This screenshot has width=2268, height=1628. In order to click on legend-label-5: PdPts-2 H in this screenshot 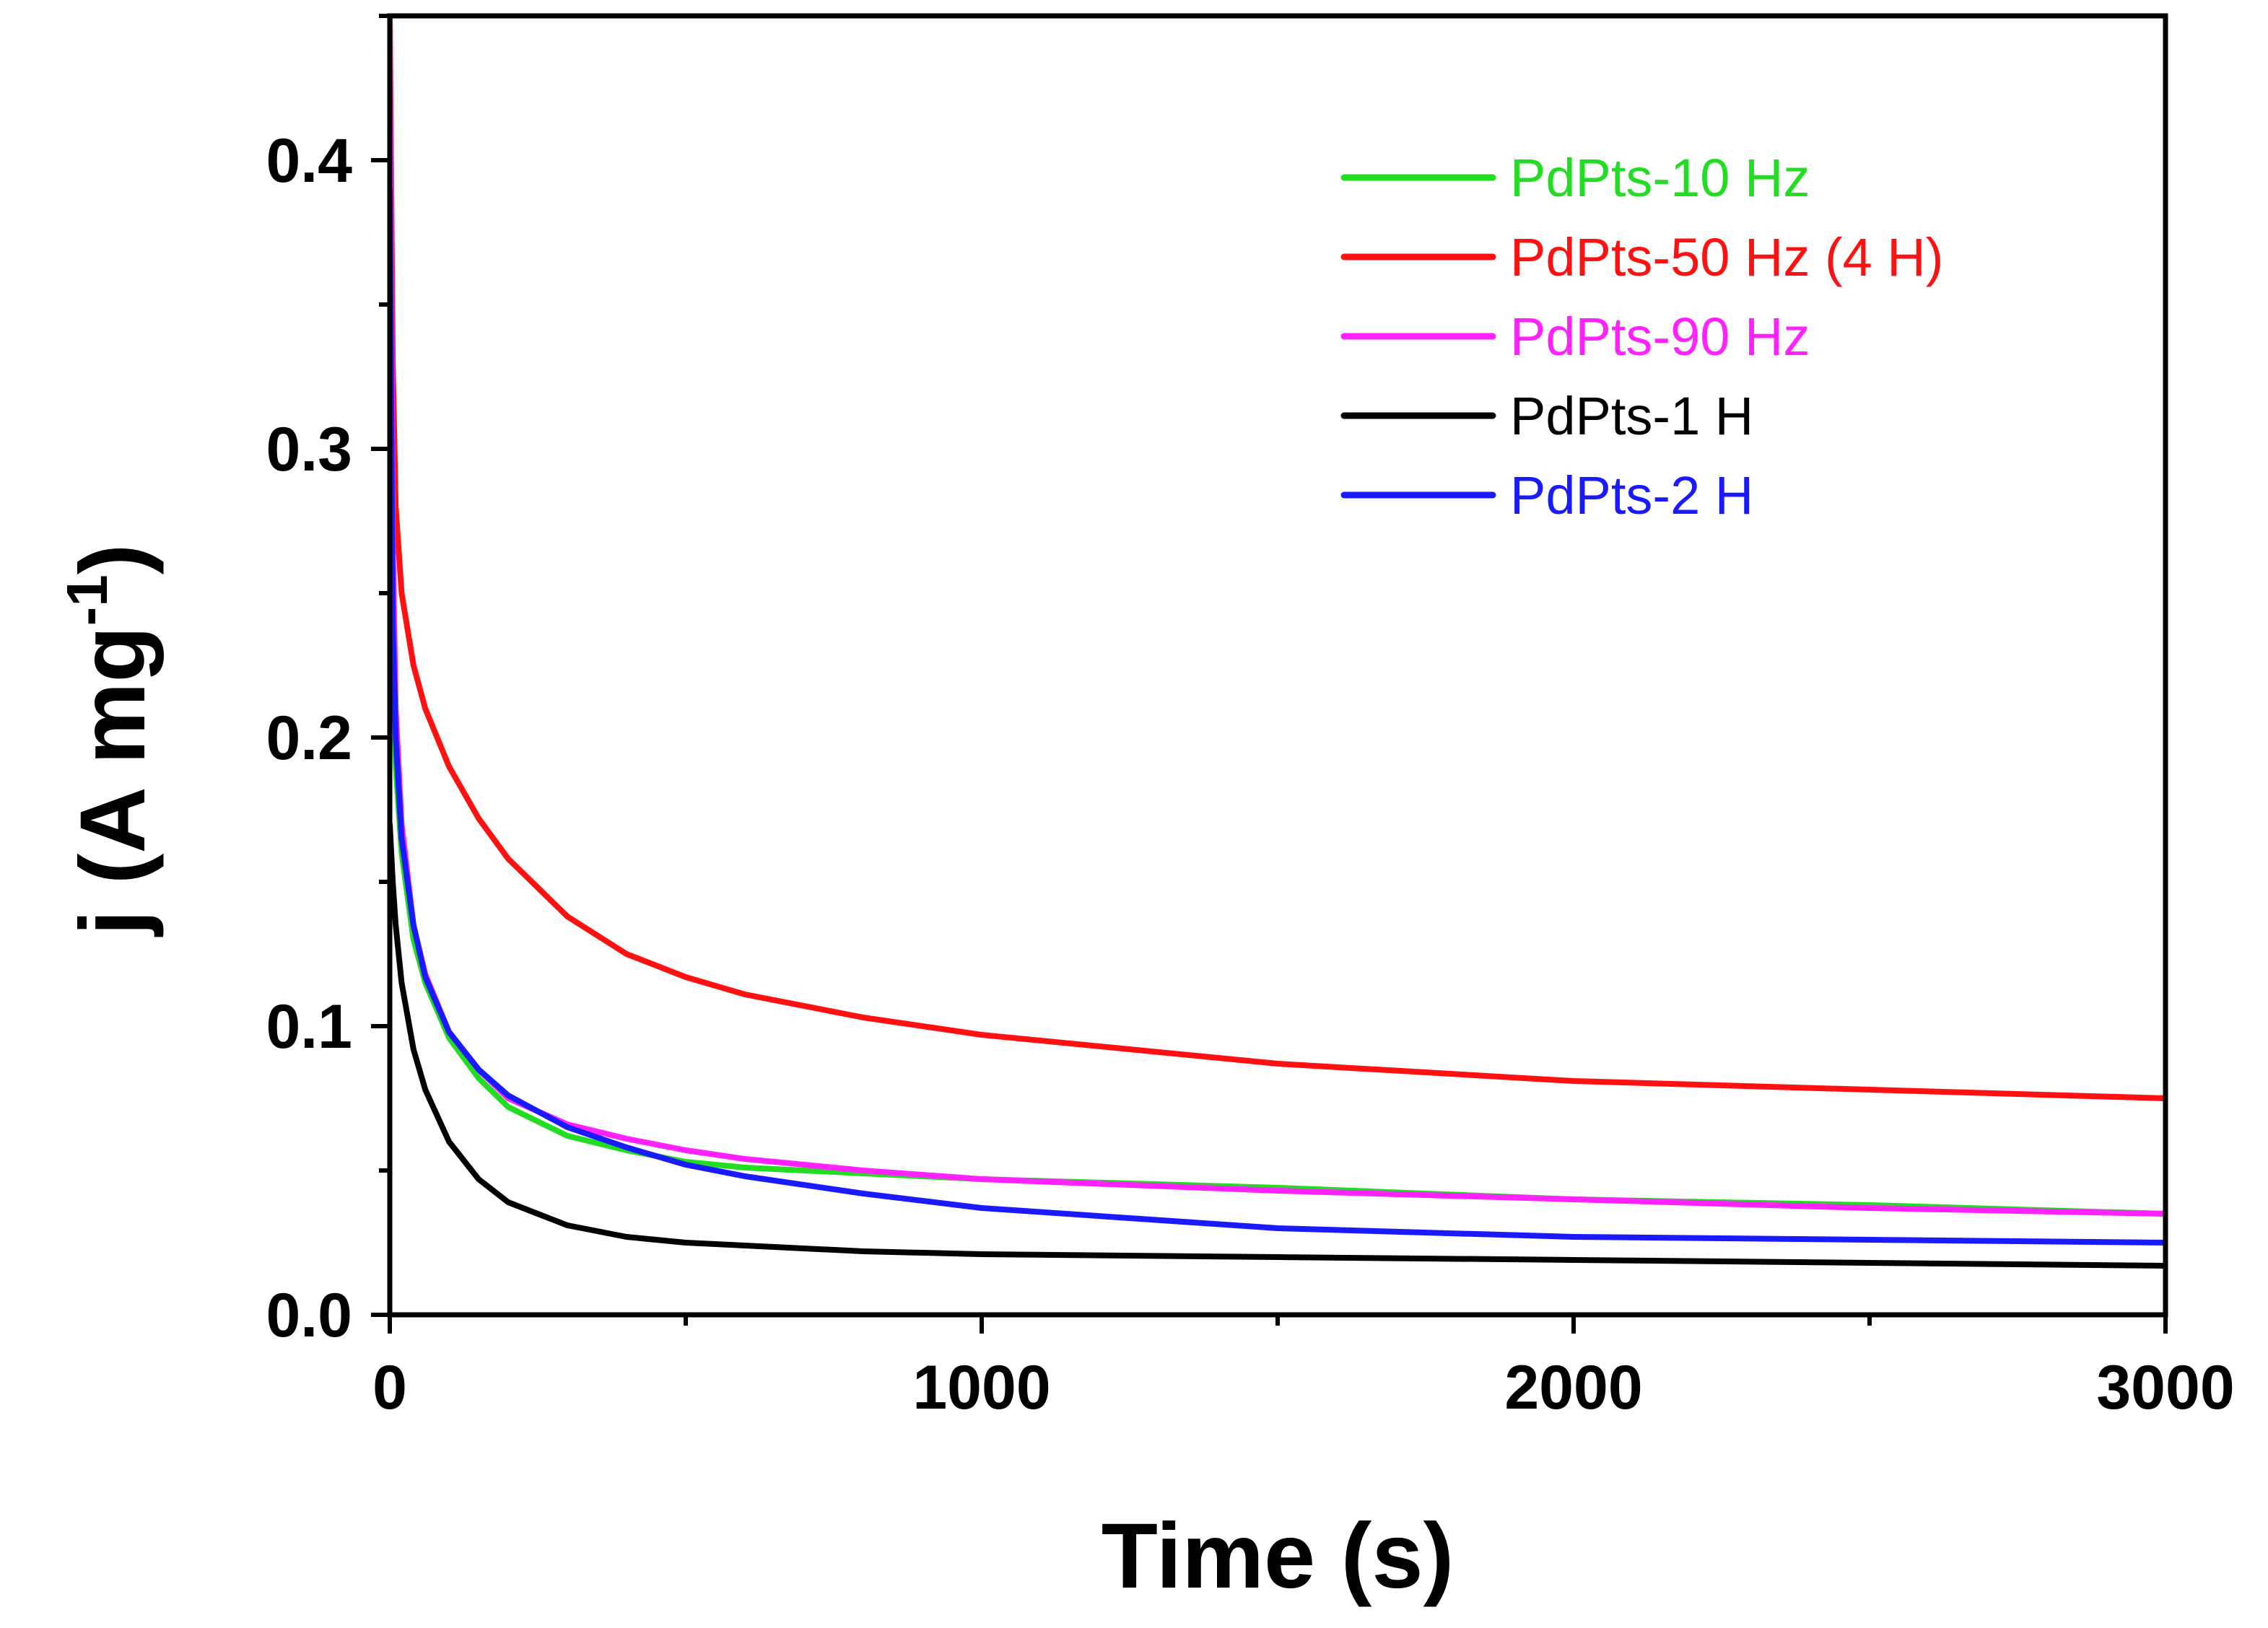, I will do `click(1632, 495)`.